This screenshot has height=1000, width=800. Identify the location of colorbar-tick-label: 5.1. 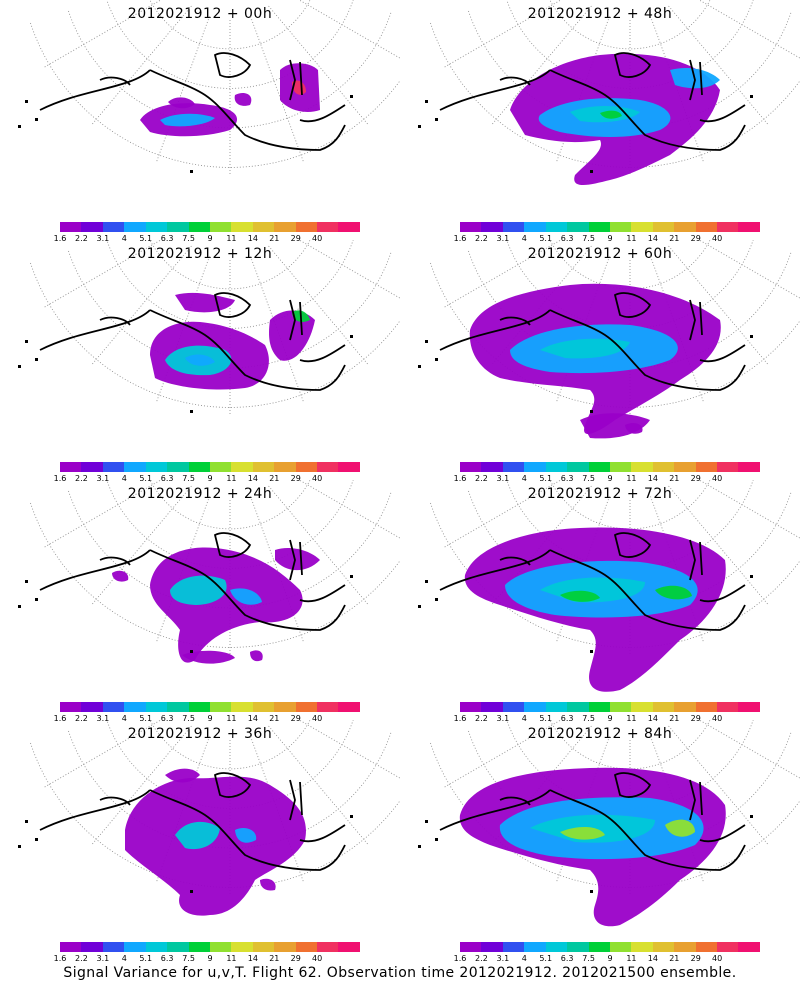
(546, 238).